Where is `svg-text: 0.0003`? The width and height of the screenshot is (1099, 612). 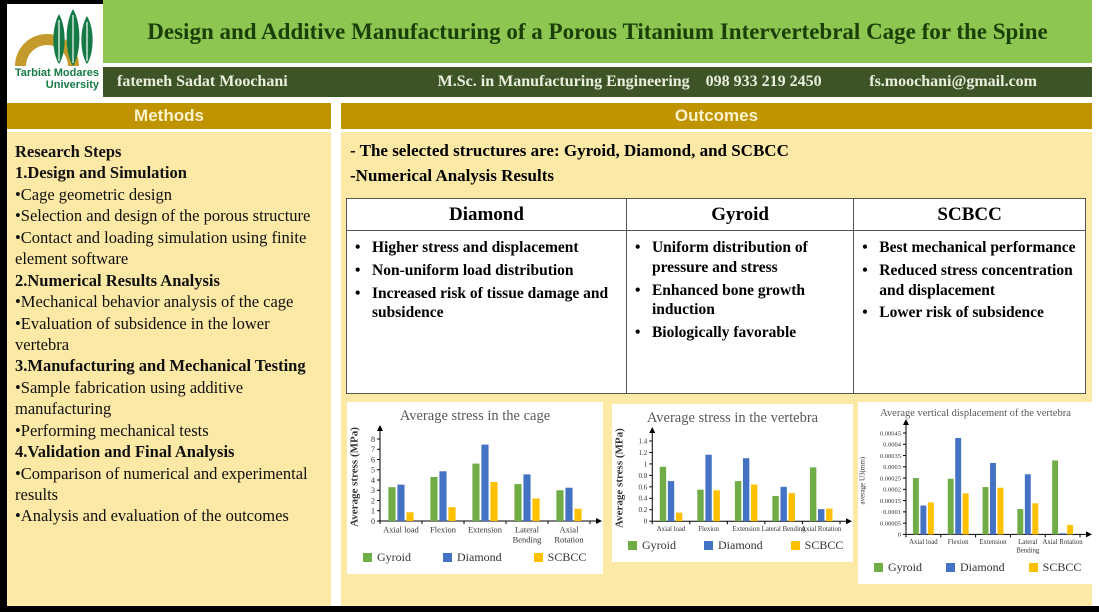
svg-text: 0.0003 is located at coordinates (892, 467).